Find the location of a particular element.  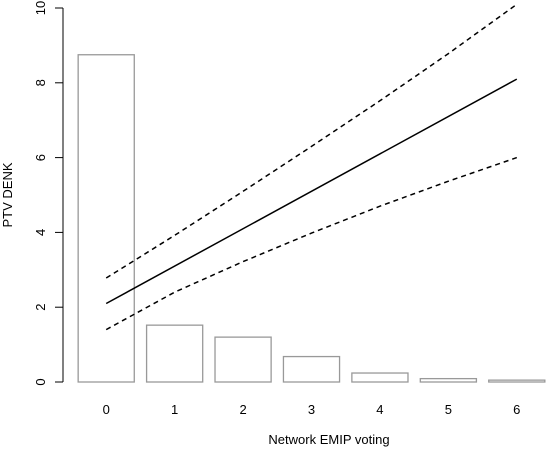

x-axis: 0 1 2 3 4 5 6 is located at coordinates (312, 409).